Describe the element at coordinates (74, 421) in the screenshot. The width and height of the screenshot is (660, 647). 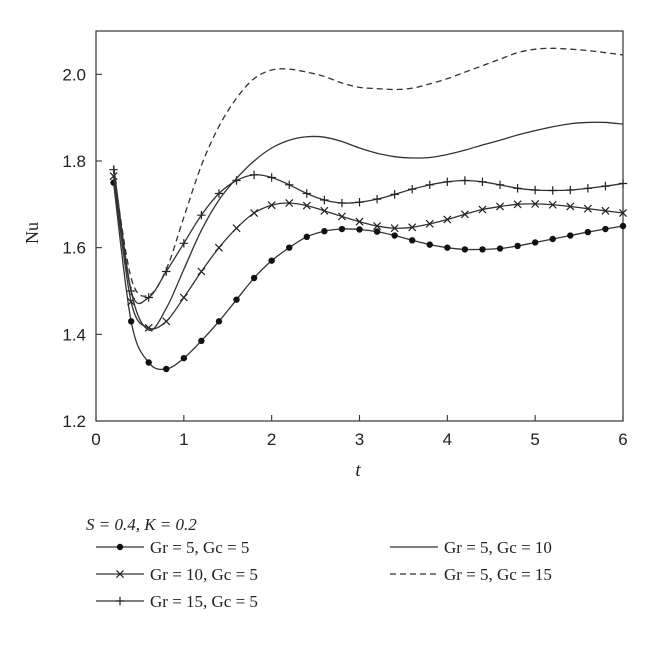
I see `y-tick-label: 1.2` at that location.